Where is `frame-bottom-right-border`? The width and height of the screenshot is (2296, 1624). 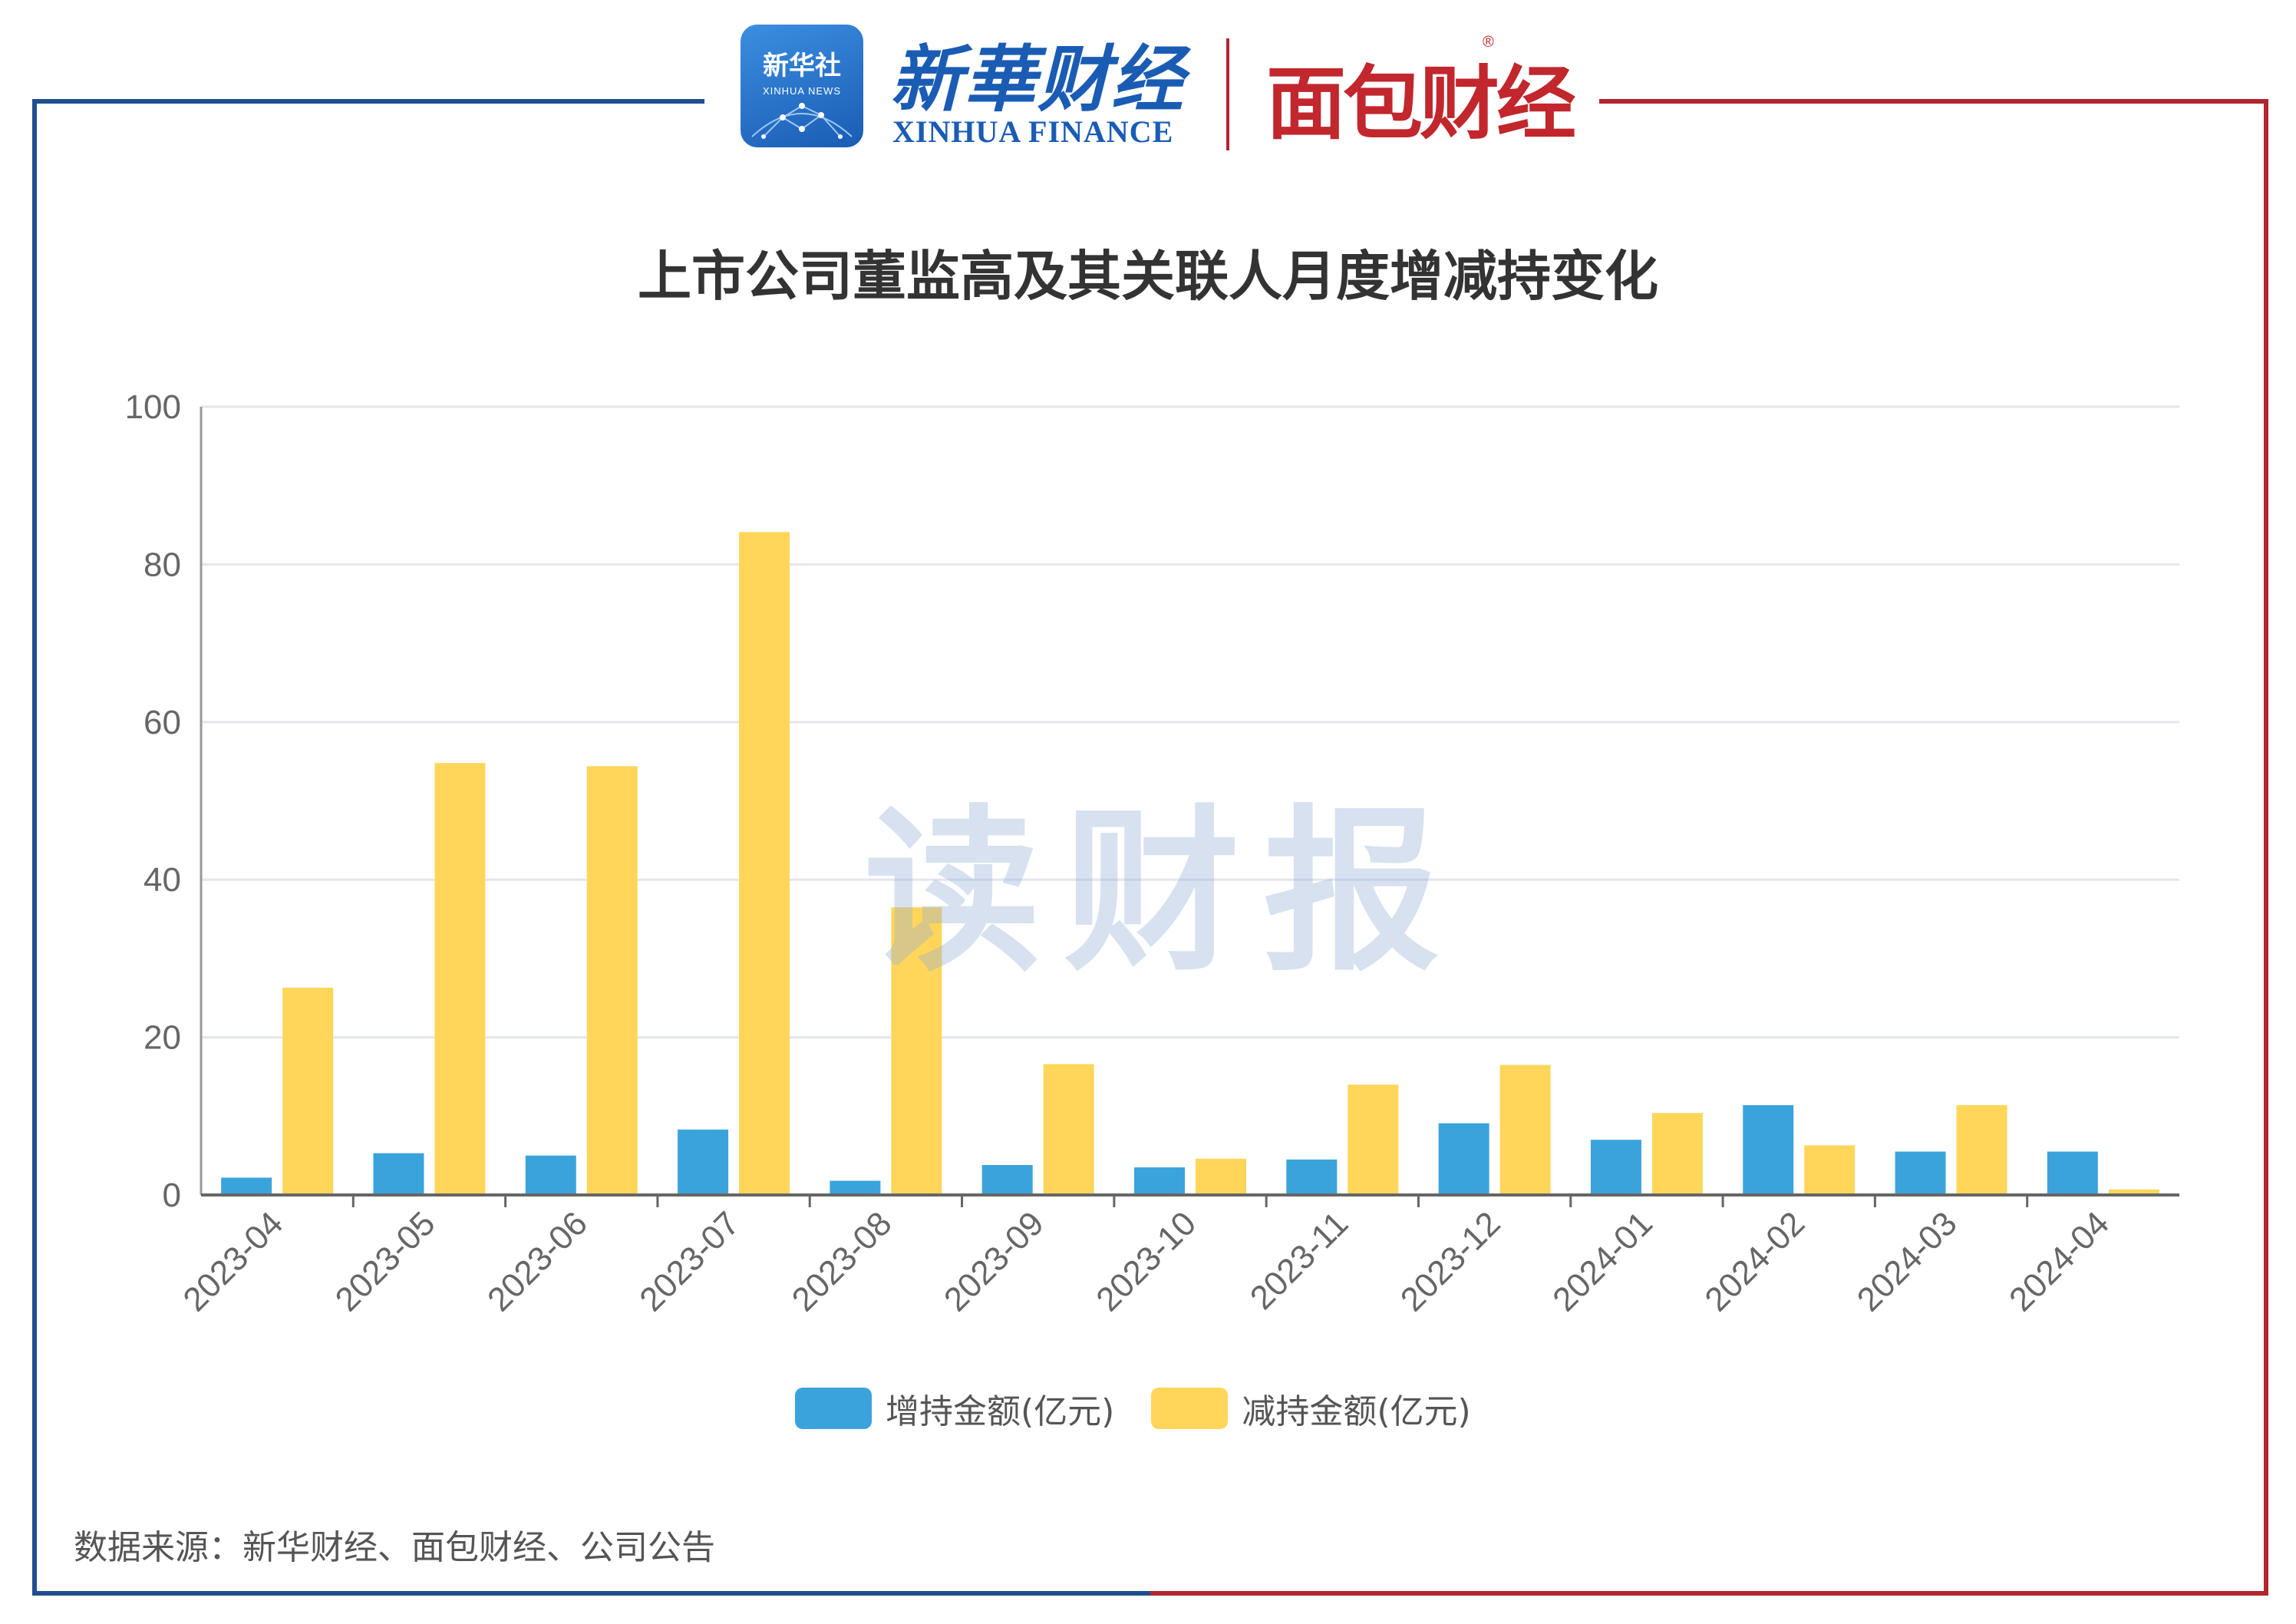 frame-bottom-right-border is located at coordinates (1709, 1593).